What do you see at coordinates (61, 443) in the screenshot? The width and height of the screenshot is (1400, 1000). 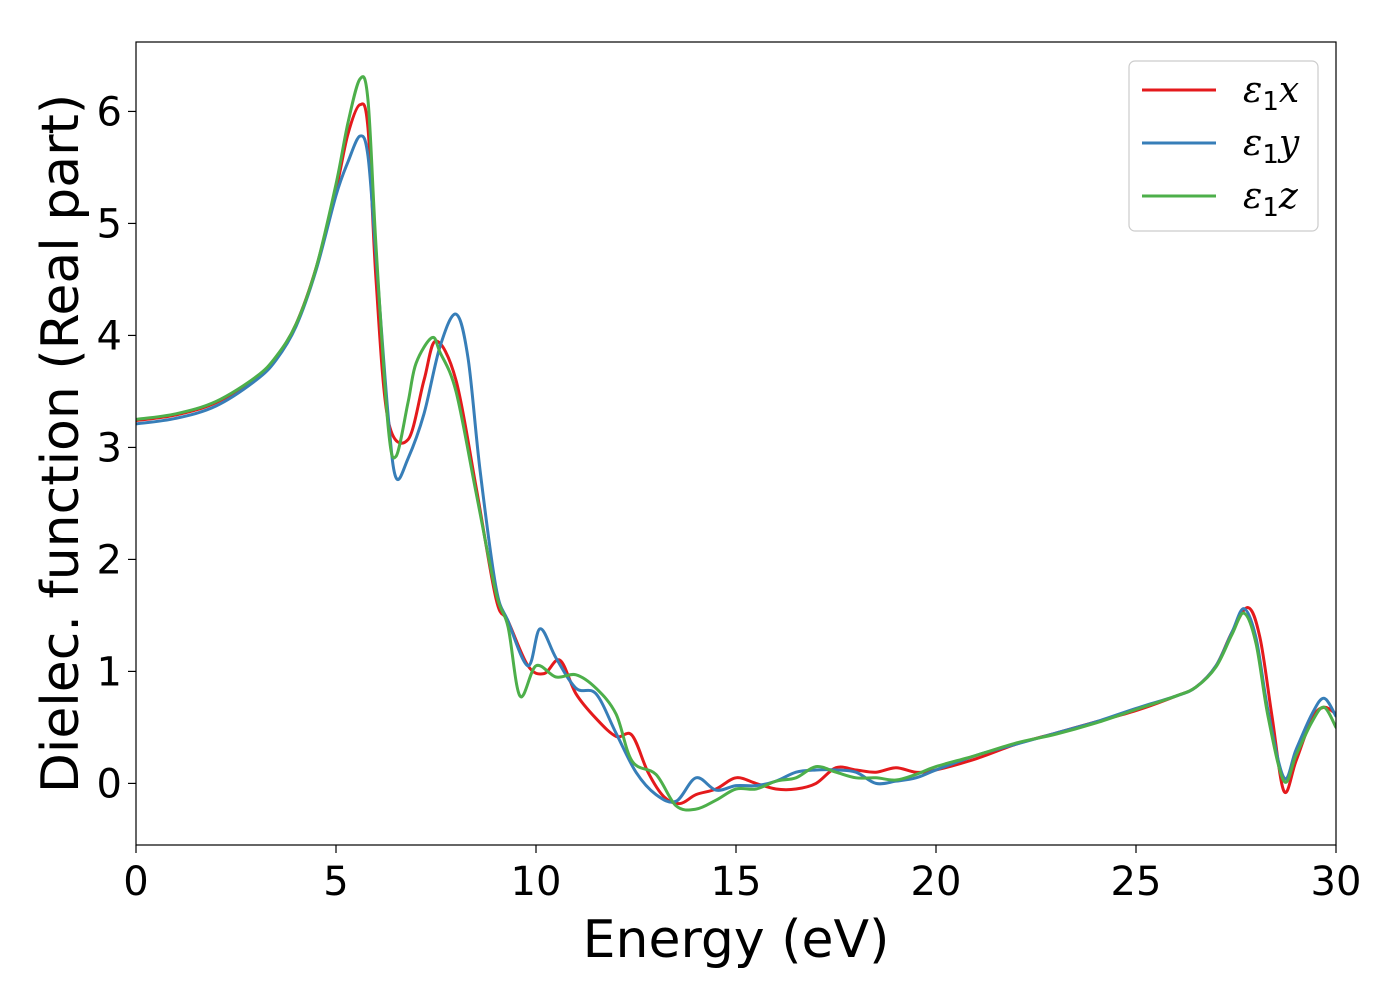 I see `y-axis-title: Dielec. function (Real part)` at bounding box center [61, 443].